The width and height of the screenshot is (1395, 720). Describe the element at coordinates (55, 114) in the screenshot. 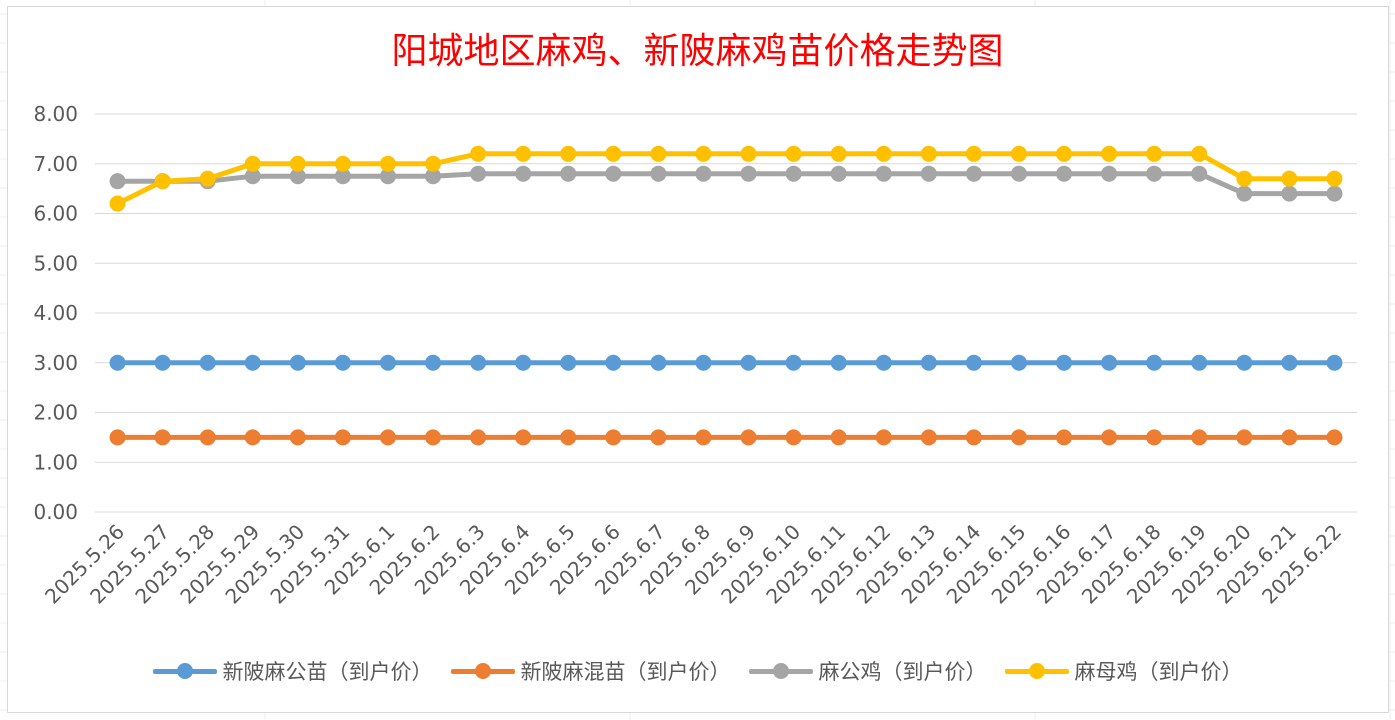

I see `y-tick-label: 8.00` at that location.